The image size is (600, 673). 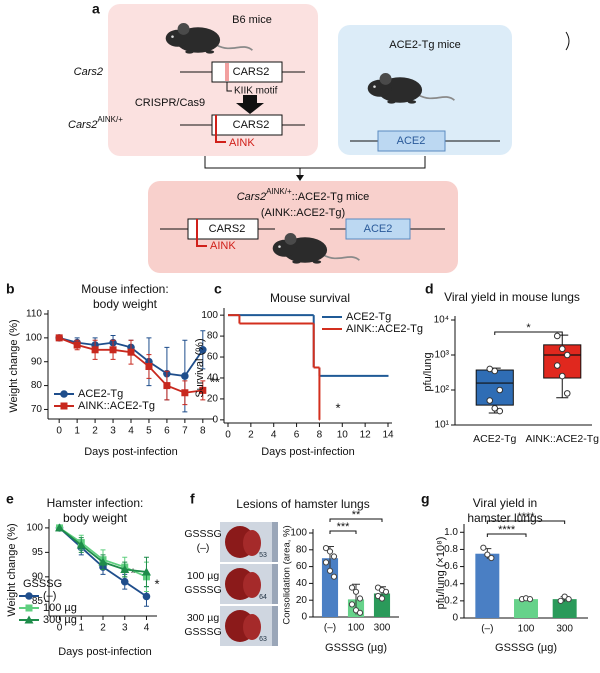 I want to click on chart-title: Mouse survival, so click(x=310, y=298).